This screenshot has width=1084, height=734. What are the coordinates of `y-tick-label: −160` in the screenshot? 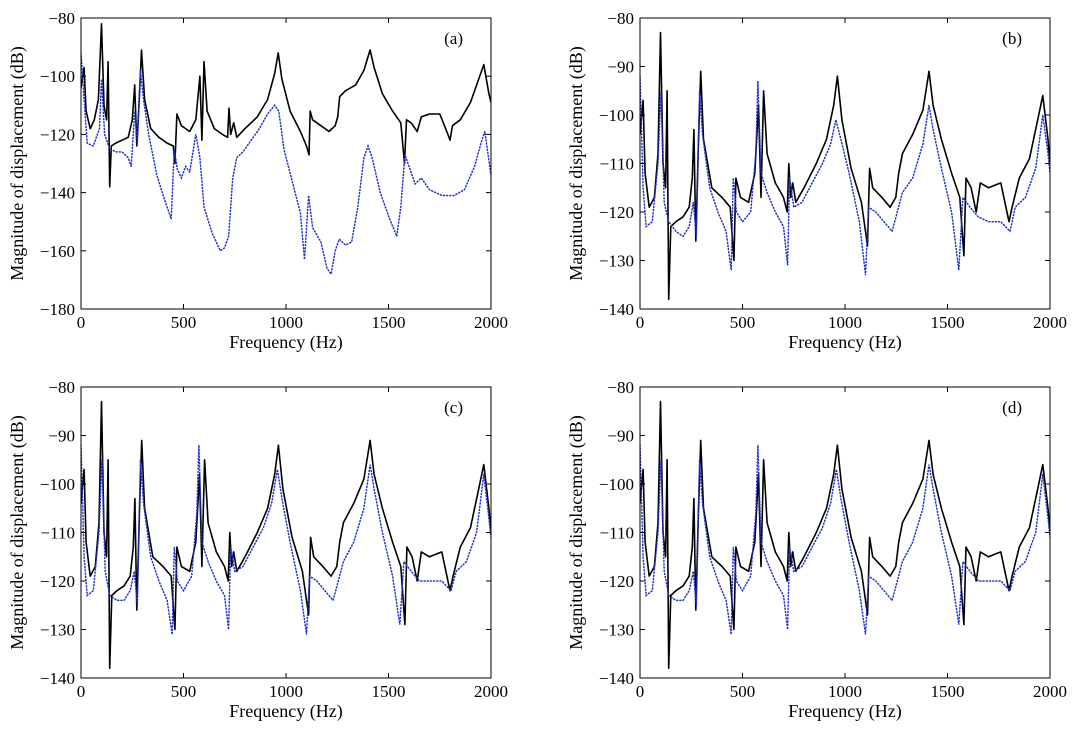 It's located at (57, 251).